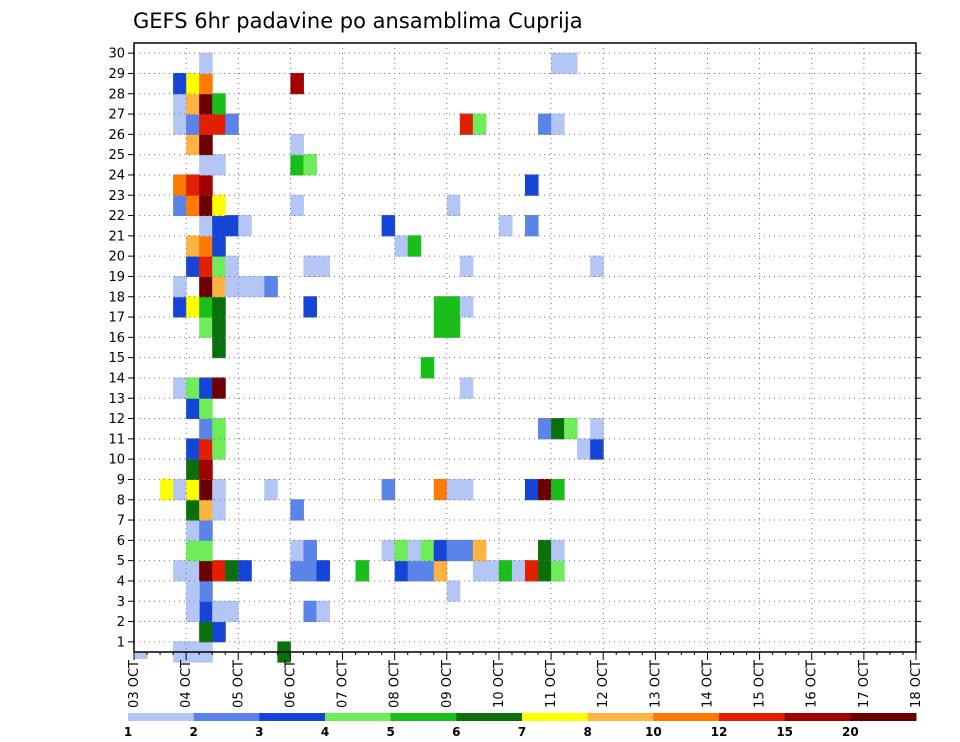 The image size is (960, 742). What do you see at coordinates (186, 684) in the screenshot?
I see `x-tick-label: 04 OCT` at bounding box center [186, 684].